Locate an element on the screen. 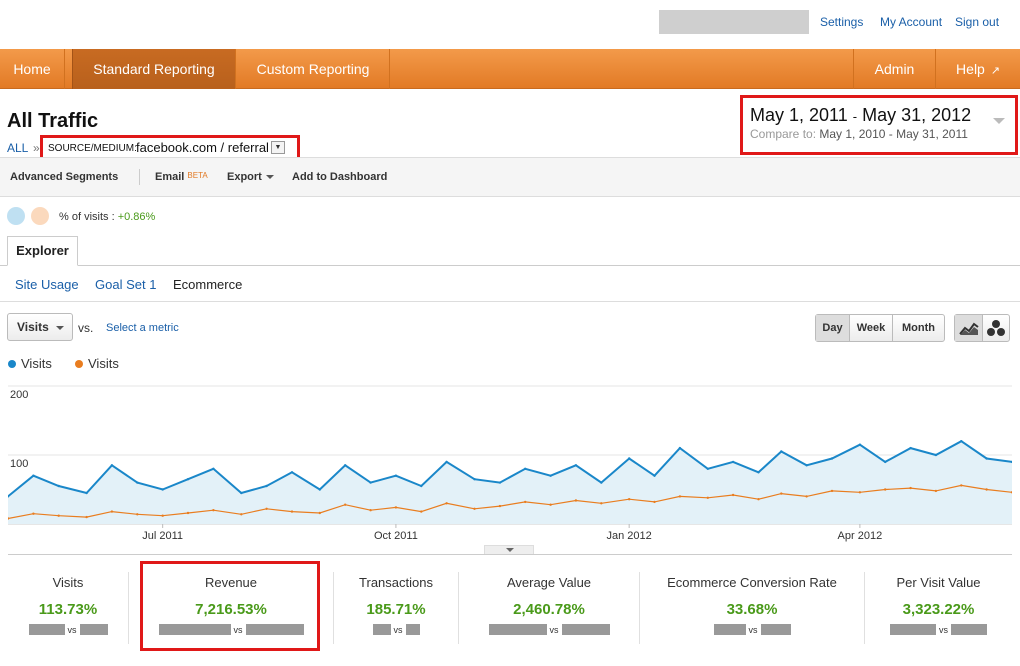 This screenshot has height=666, width=1020. scorecard-revenue: Revenue 7,216.53% vs is located at coordinates (231, 612).